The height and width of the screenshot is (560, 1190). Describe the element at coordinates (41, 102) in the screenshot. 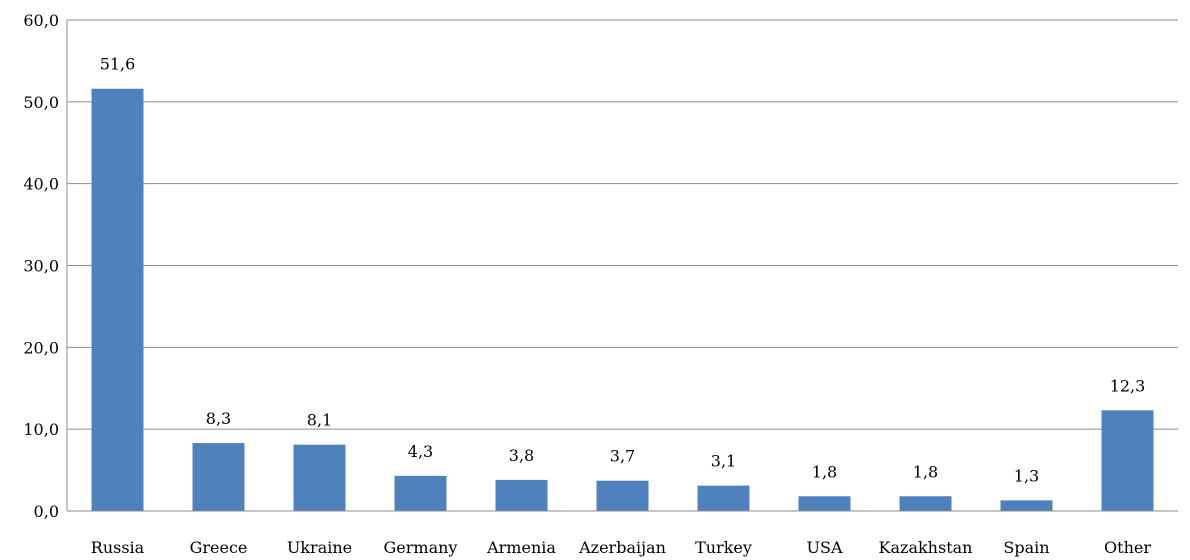

I see `y-tick-label: 50,0` at that location.